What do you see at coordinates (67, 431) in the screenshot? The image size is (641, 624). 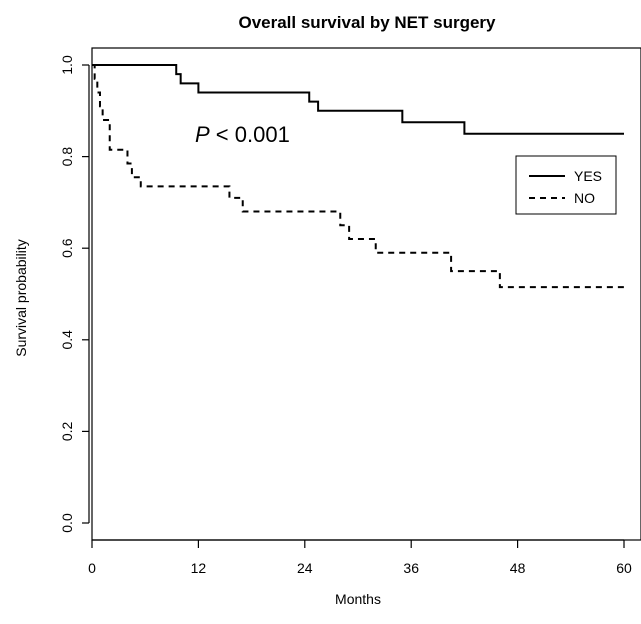 I see `y-tick-label: 0.2` at bounding box center [67, 431].